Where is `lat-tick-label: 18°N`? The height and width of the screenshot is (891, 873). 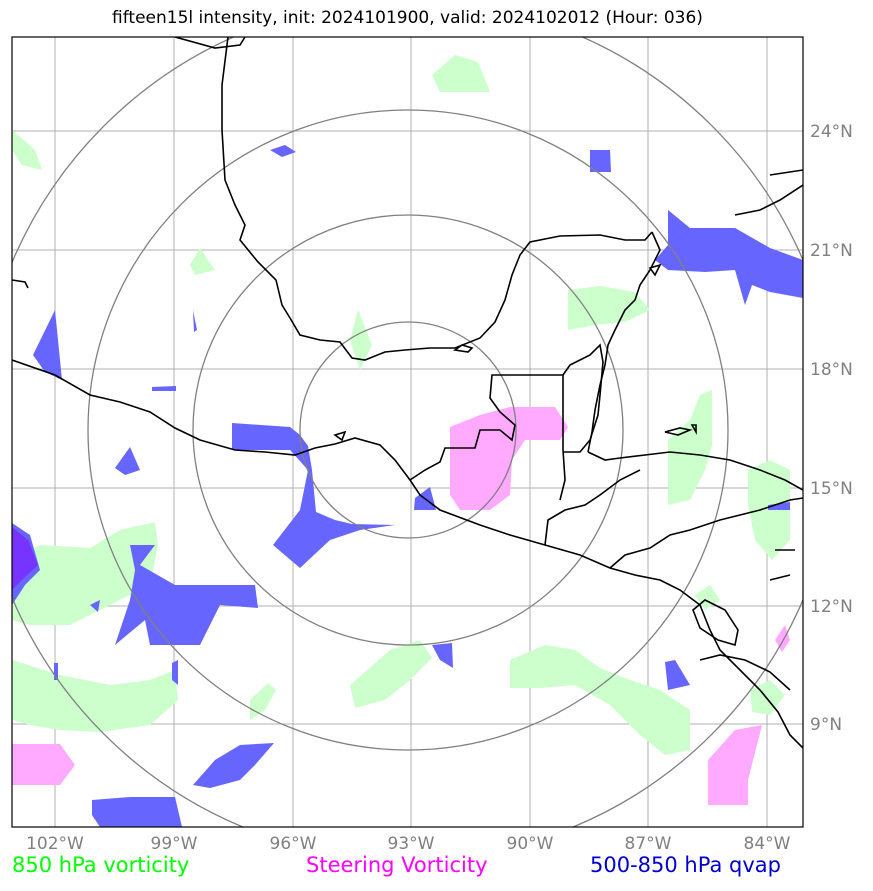 lat-tick-label: 18°N is located at coordinates (831, 370).